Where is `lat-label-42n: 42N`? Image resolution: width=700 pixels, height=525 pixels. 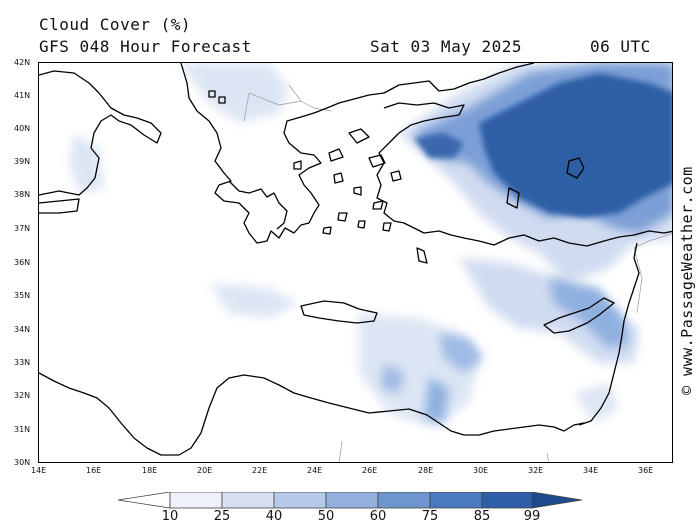 lat-label-42n: 42N is located at coordinates (22, 62).